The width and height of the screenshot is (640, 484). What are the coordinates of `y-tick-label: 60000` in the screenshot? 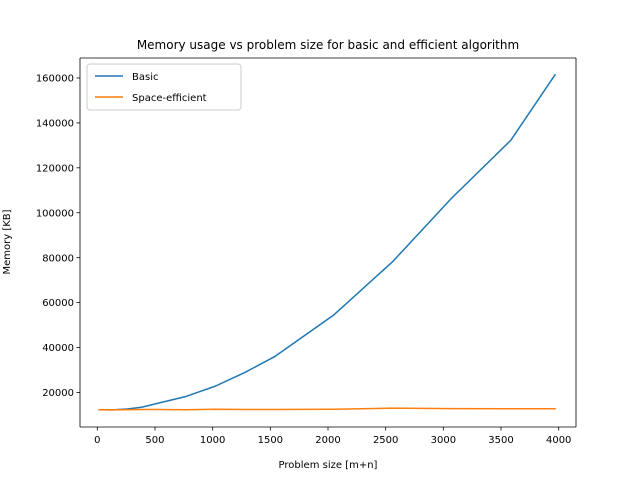 It's located at (58, 303).